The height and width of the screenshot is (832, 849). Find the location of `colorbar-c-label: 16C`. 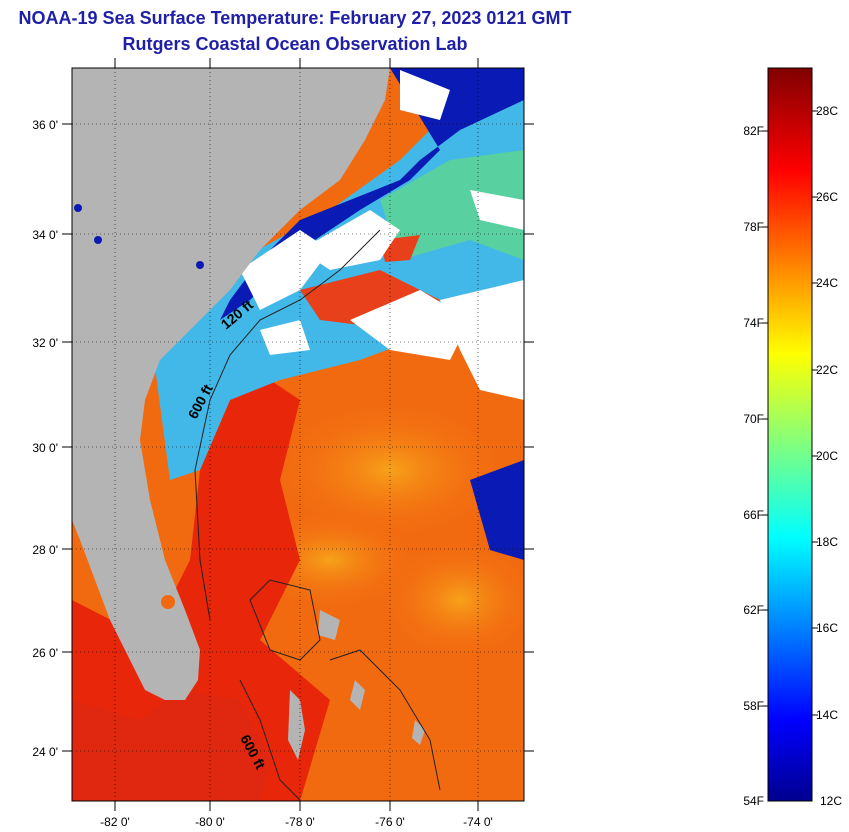

colorbar-c-label: 16C is located at coordinates (827, 628).